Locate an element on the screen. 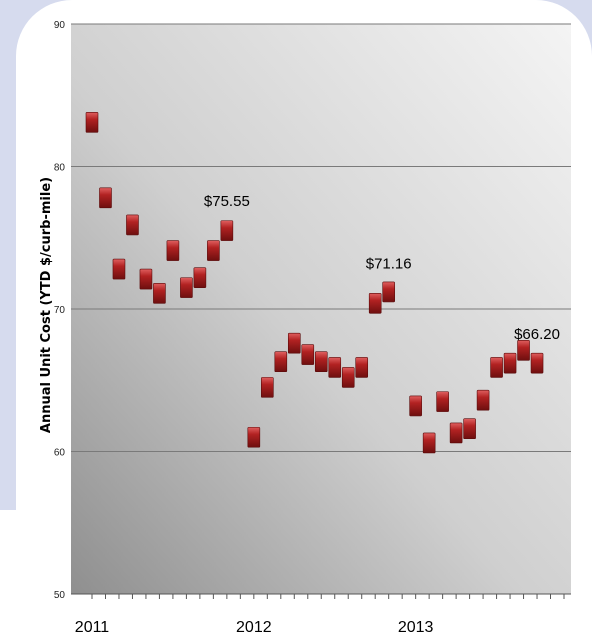  value-annotation: $66.20 is located at coordinates (537, 334).